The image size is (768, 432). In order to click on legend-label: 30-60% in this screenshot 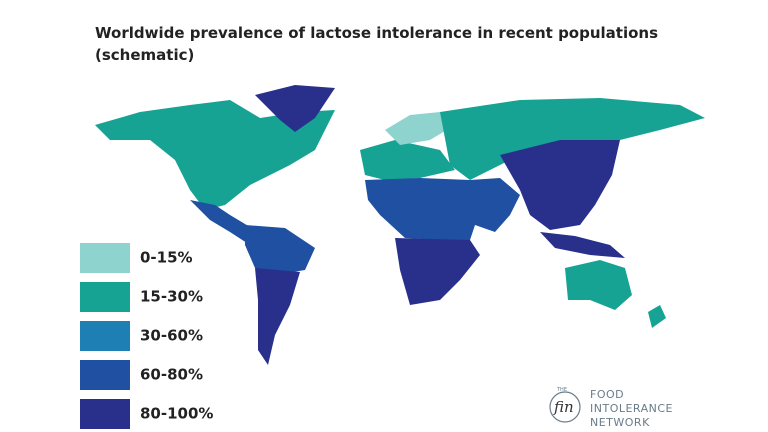, I will do `click(171, 336)`.